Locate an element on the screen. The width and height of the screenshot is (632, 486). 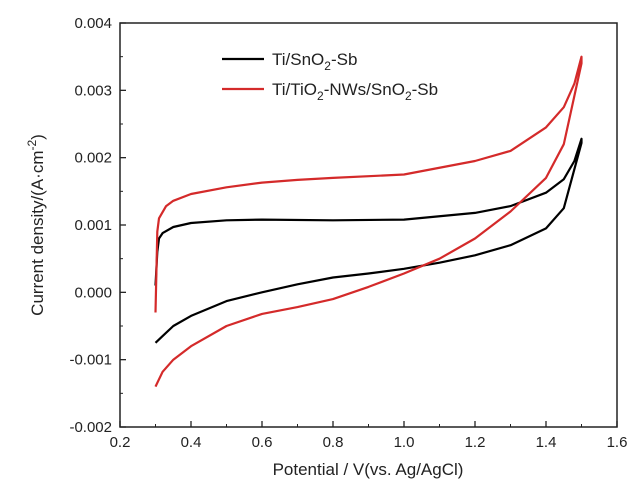
x-tick-label: 1.0 is located at coordinates (404, 442).